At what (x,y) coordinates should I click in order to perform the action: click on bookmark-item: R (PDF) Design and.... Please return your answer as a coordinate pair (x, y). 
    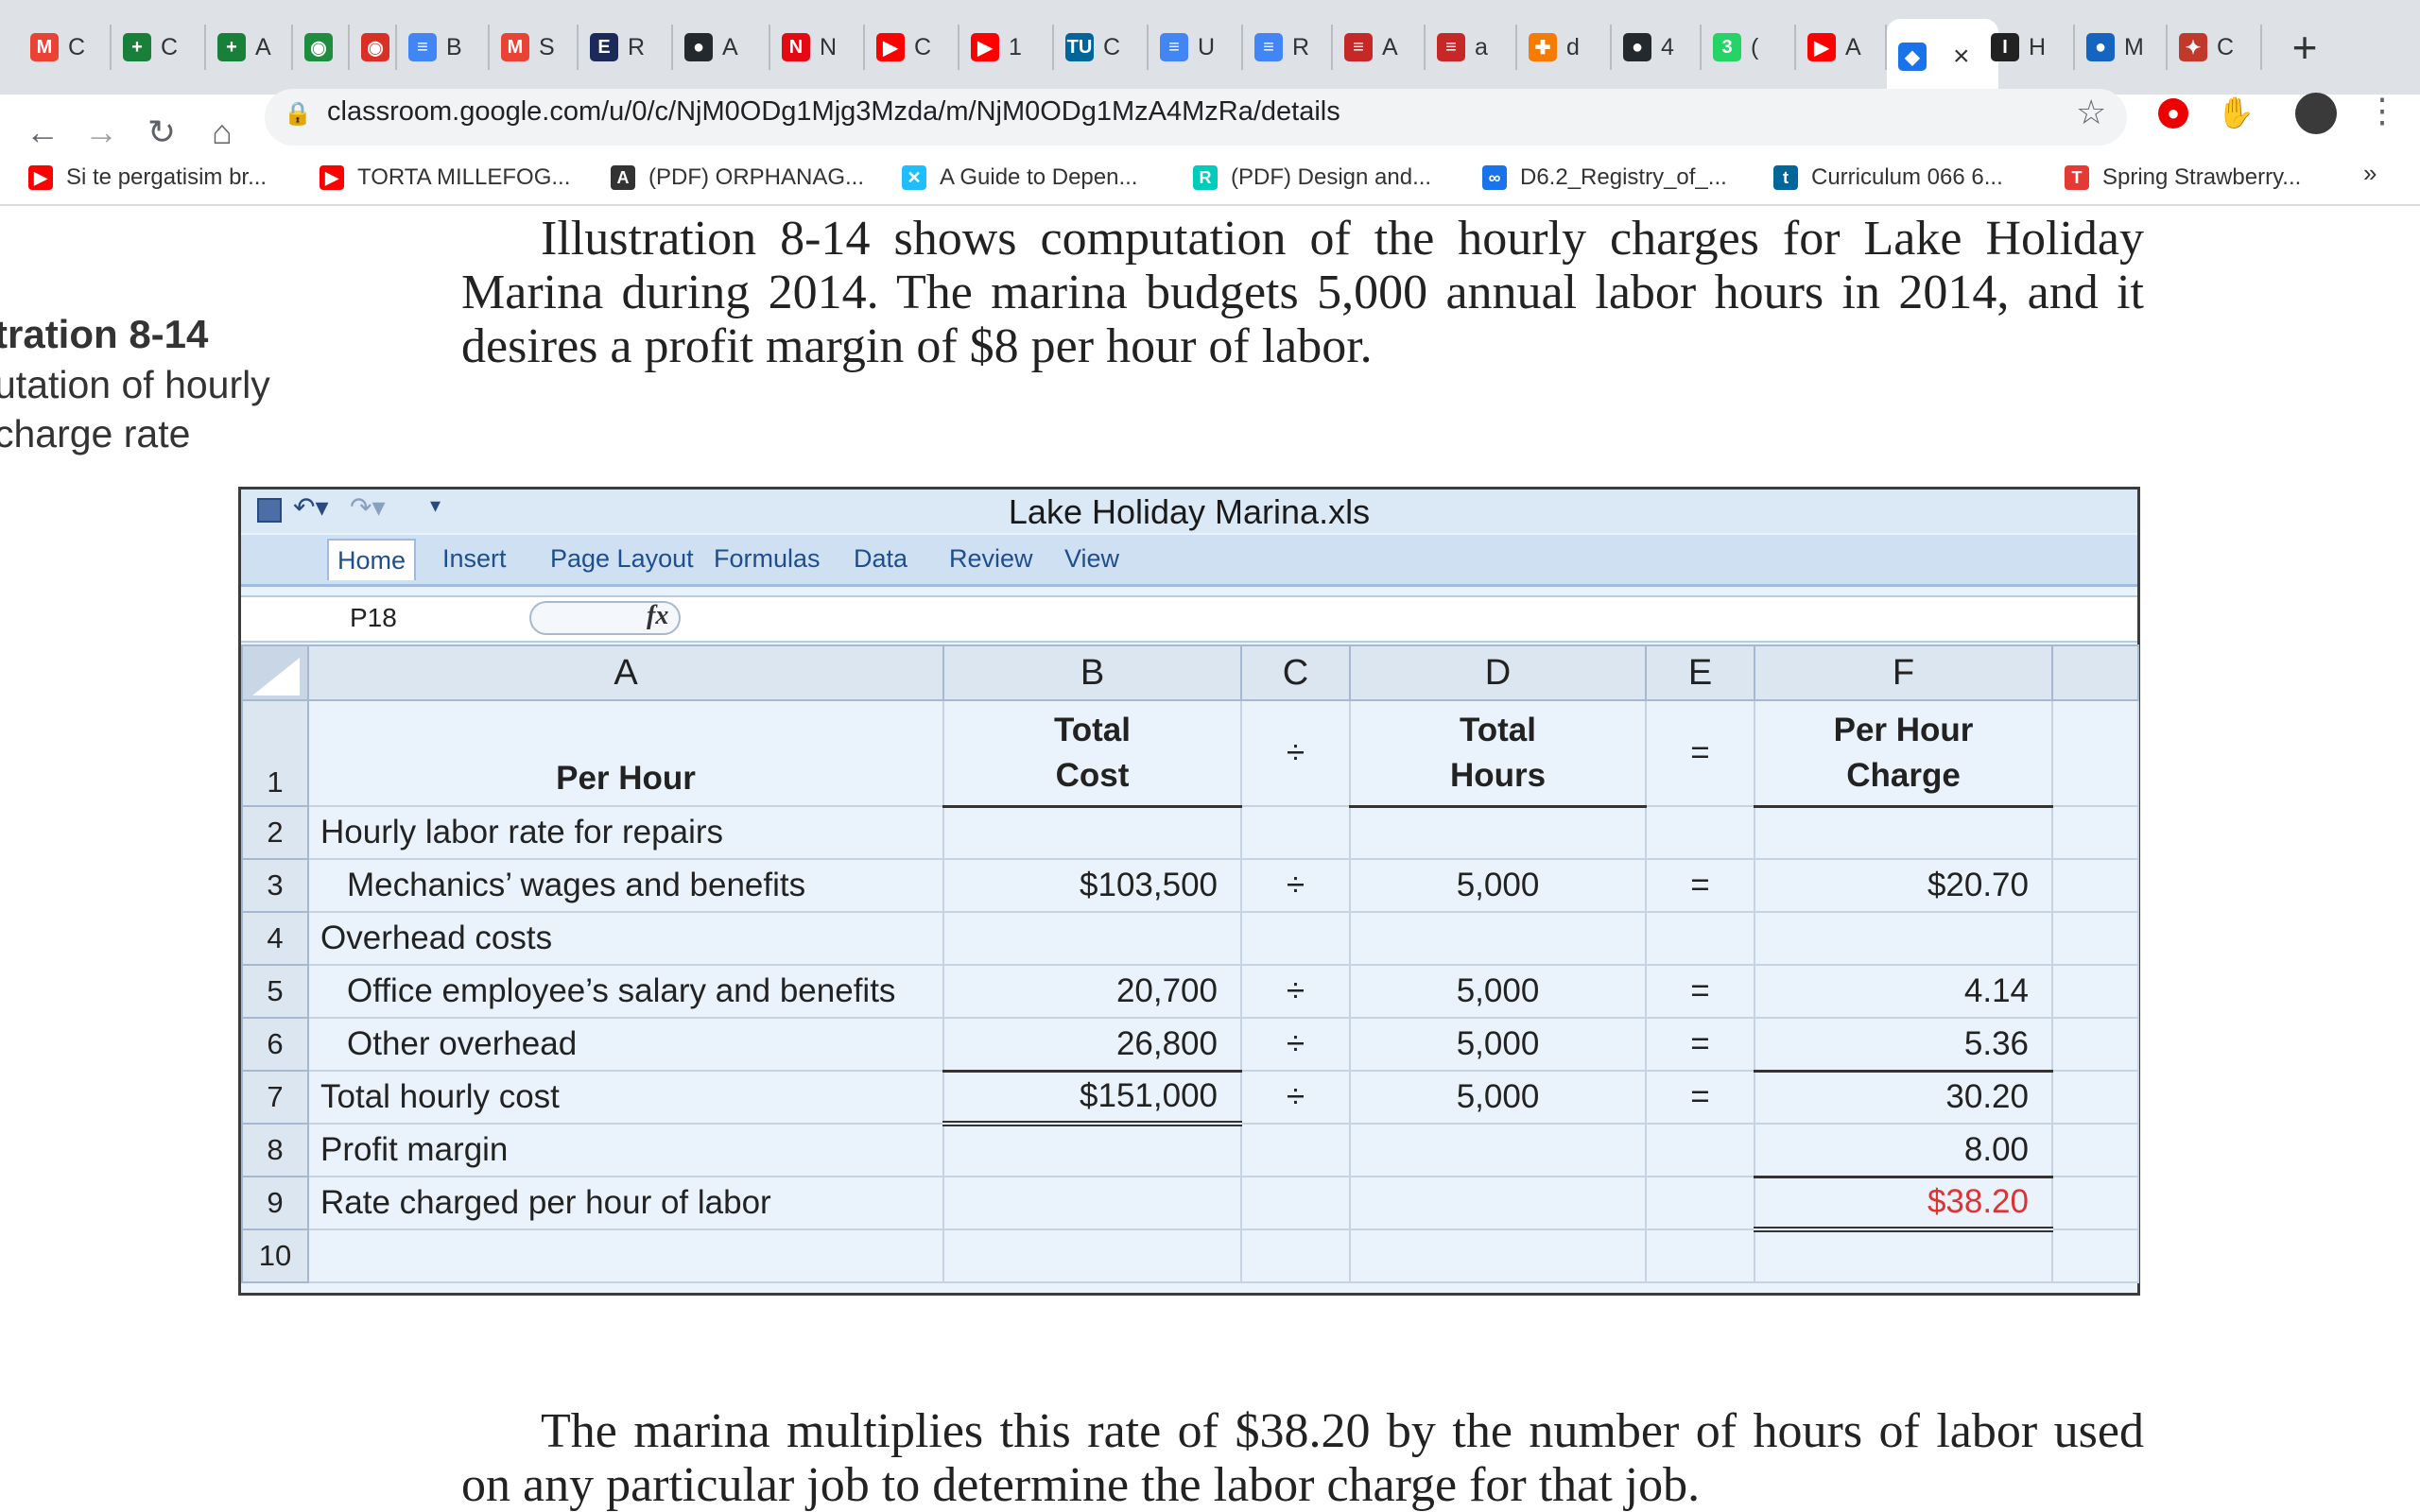
    Looking at the image, I should click on (1312, 178).